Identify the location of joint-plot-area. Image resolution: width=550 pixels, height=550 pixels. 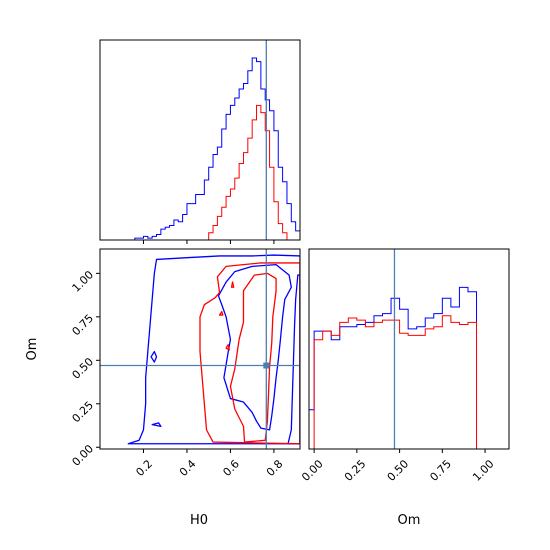
(200, 349).